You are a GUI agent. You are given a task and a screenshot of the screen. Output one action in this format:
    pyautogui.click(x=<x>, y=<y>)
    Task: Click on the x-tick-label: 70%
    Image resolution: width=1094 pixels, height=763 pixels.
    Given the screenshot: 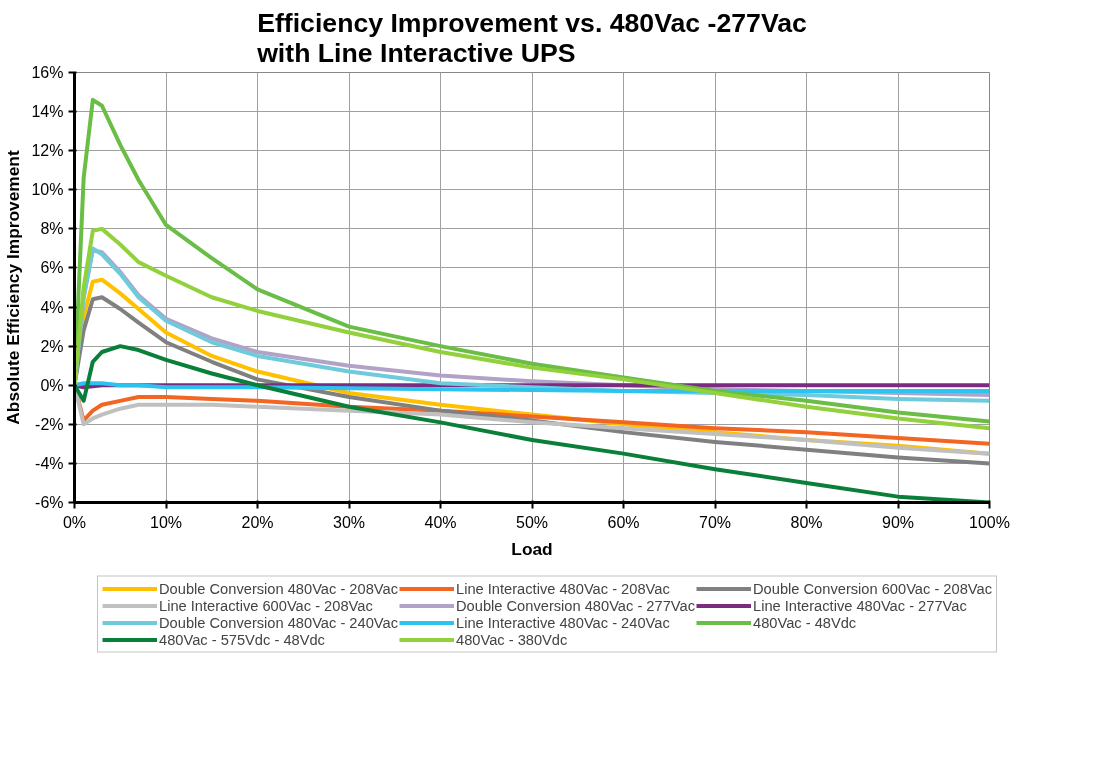 What is the action you would take?
    pyautogui.click(x=715, y=522)
    